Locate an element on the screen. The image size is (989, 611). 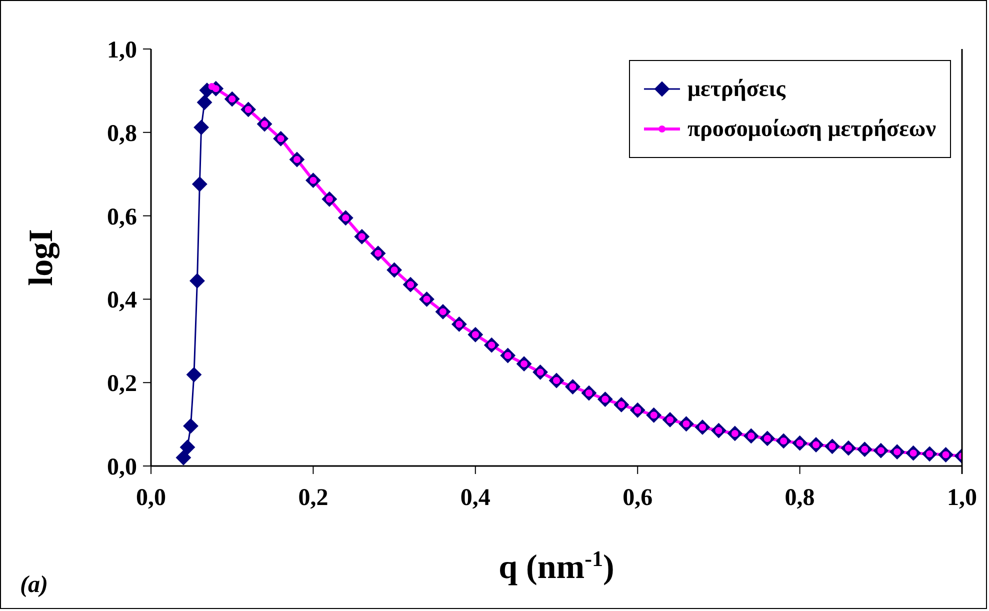
y-tick-label: 0,8 is located at coordinates (122, 133).